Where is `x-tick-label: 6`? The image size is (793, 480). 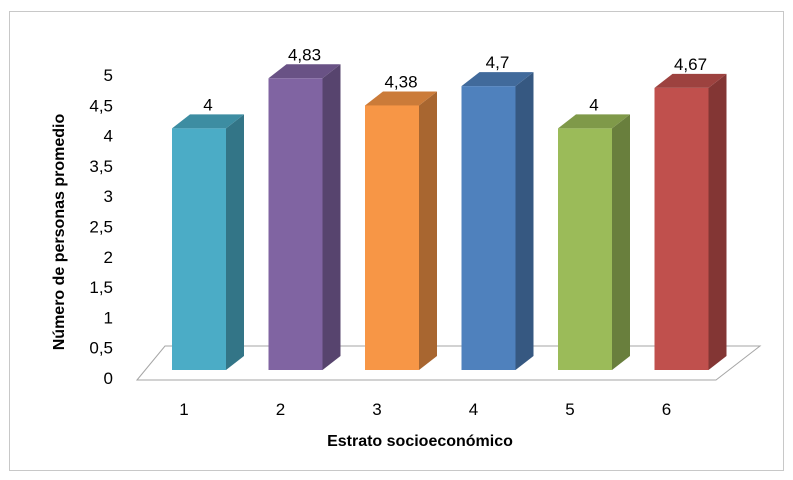
x-tick-label: 6 is located at coordinates (666, 409).